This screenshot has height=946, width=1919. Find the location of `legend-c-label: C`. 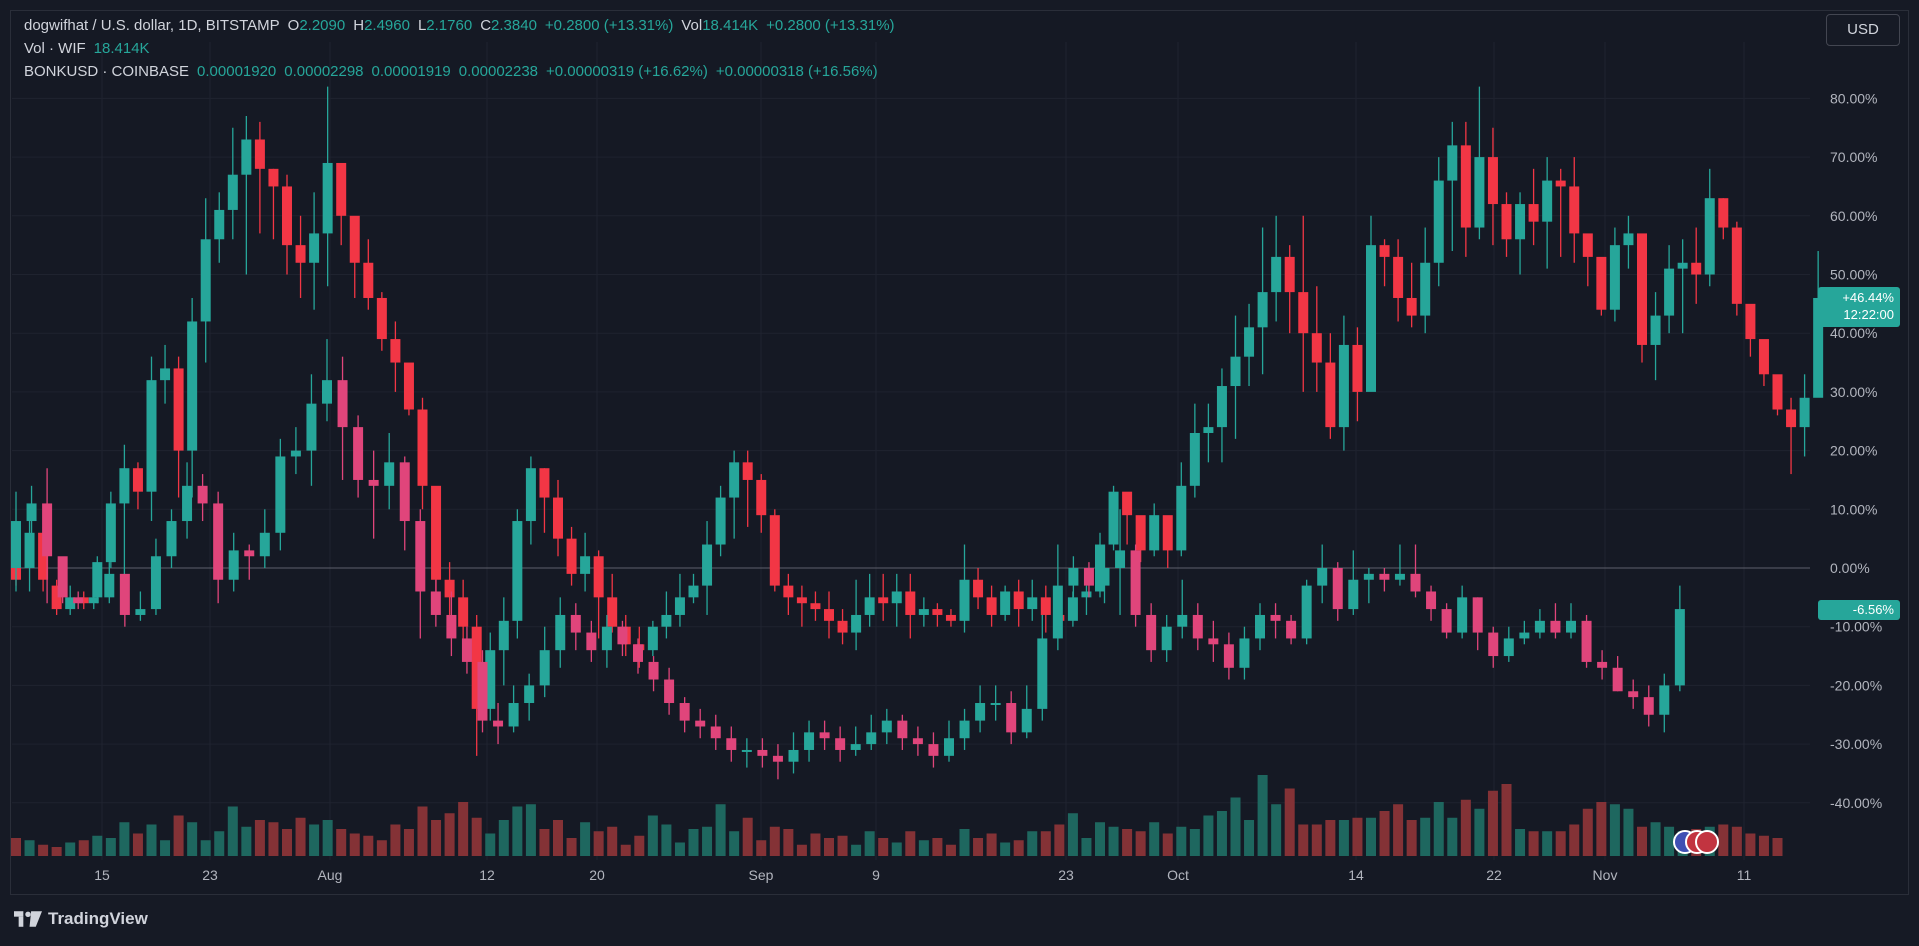

legend-c-label: C is located at coordinates (486, 25).